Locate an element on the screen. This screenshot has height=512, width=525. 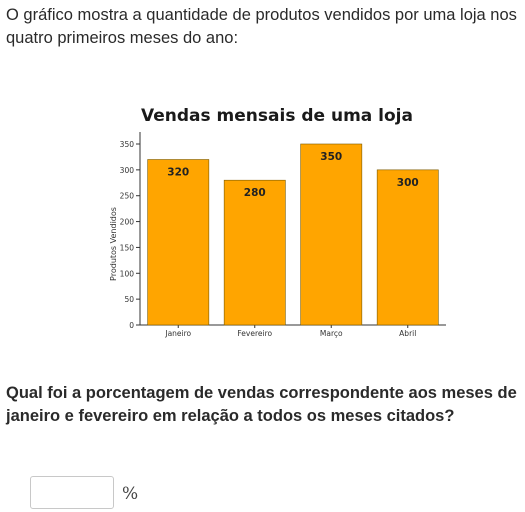
x-tick-label: Março is located at coordinates (331, 333).